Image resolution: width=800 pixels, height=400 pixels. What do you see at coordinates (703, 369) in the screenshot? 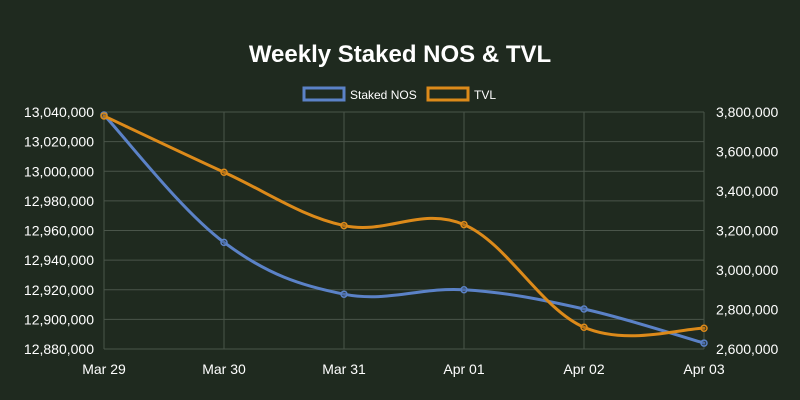
I see `x-tick-label: Apr 03` at bounding box center [703, 369].